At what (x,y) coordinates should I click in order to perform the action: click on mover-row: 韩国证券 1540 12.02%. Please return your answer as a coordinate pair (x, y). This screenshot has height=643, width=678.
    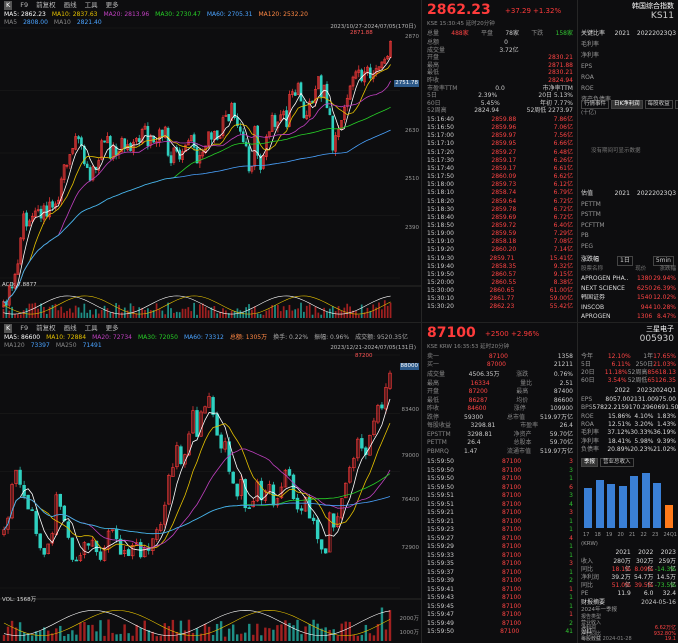
    Looking at the image, I should click on (628, 298).